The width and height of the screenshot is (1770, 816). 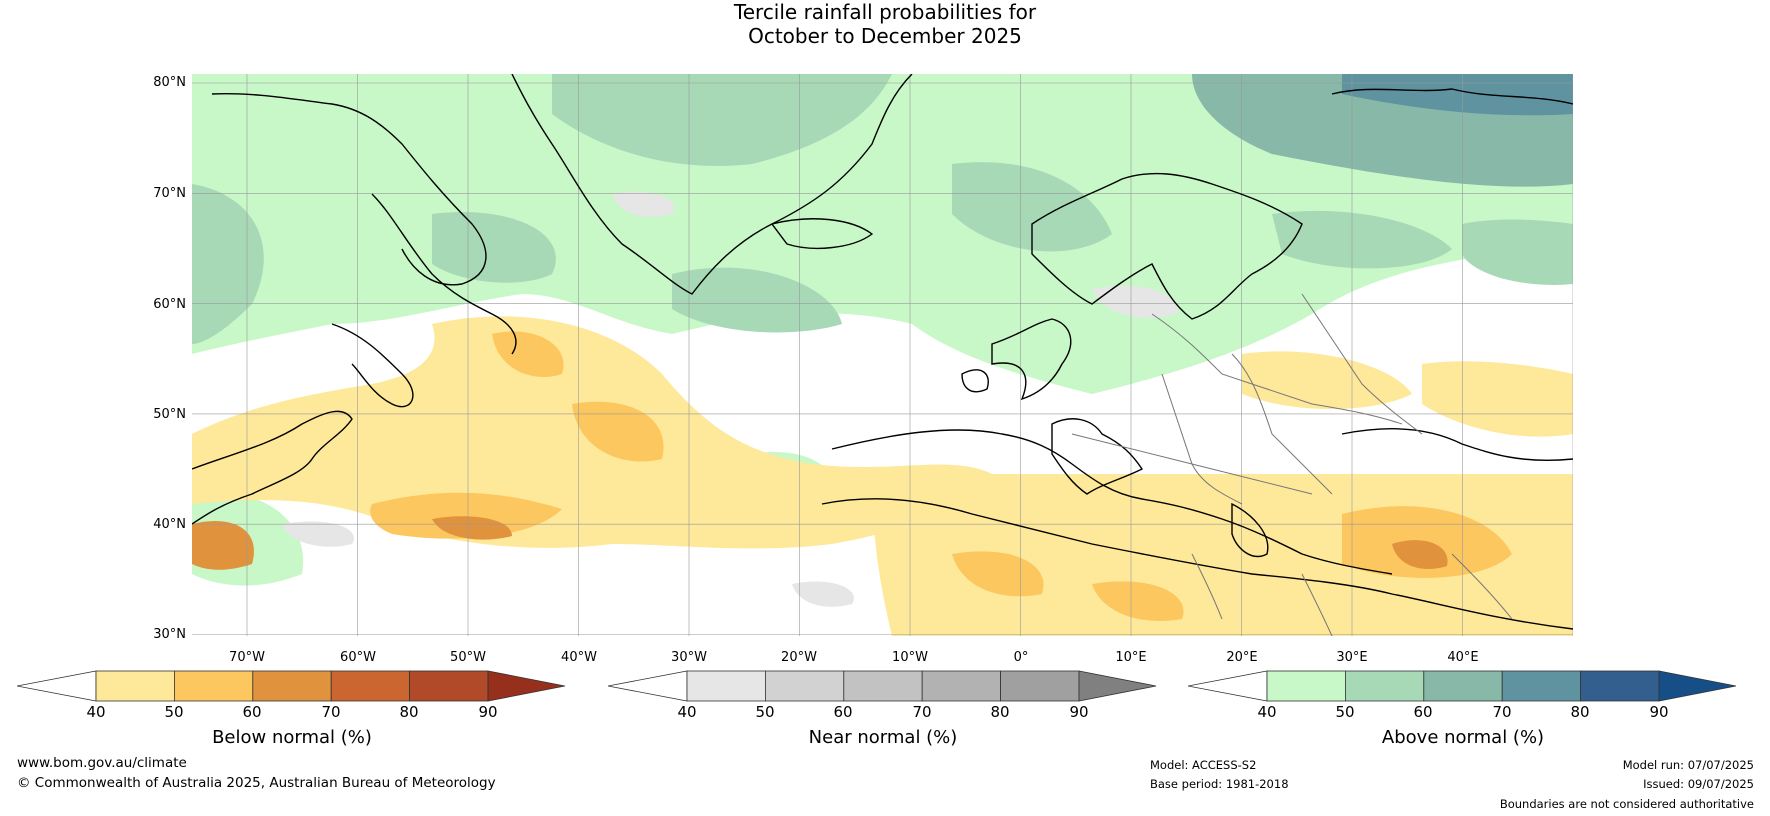 What do you see at coordinates (910, 657) in the screenshot?
I see `longitude-label-10w: 10°W` at bounding box center [910, 657].